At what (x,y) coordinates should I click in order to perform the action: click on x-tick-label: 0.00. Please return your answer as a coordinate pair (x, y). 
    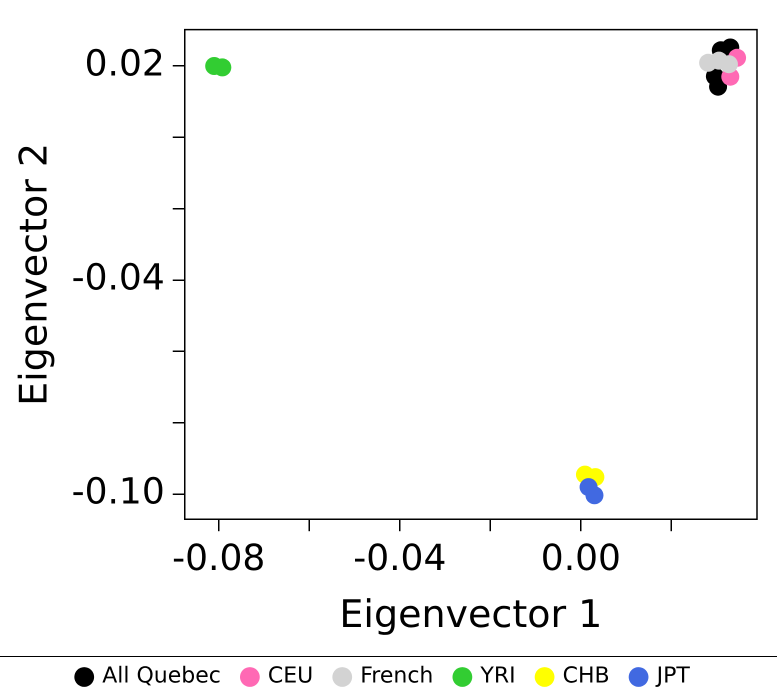
    Looking at the image, I should click on (580, 559).